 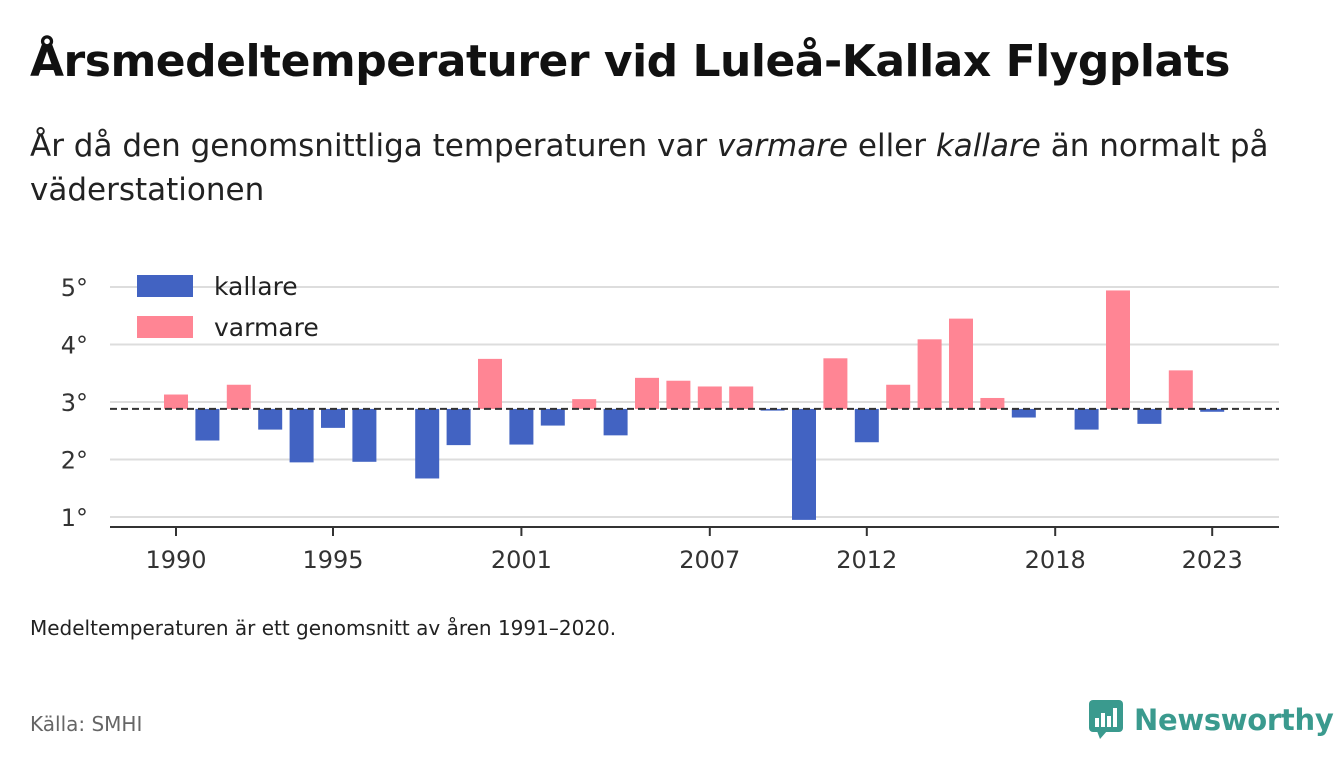 What do you see at coordinates (165, 327) in the screenshot?
I see `legend-swatch-varmare` at bounding box center [165, 327].